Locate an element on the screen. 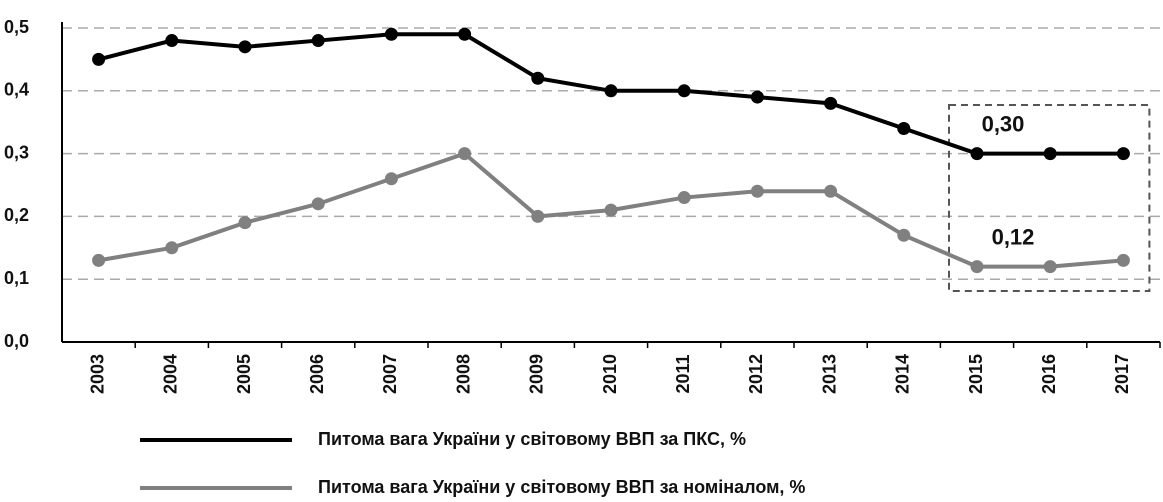 The image size is (1163, 502). x-tick-label: 2012 is located at coordinates (756, 374).